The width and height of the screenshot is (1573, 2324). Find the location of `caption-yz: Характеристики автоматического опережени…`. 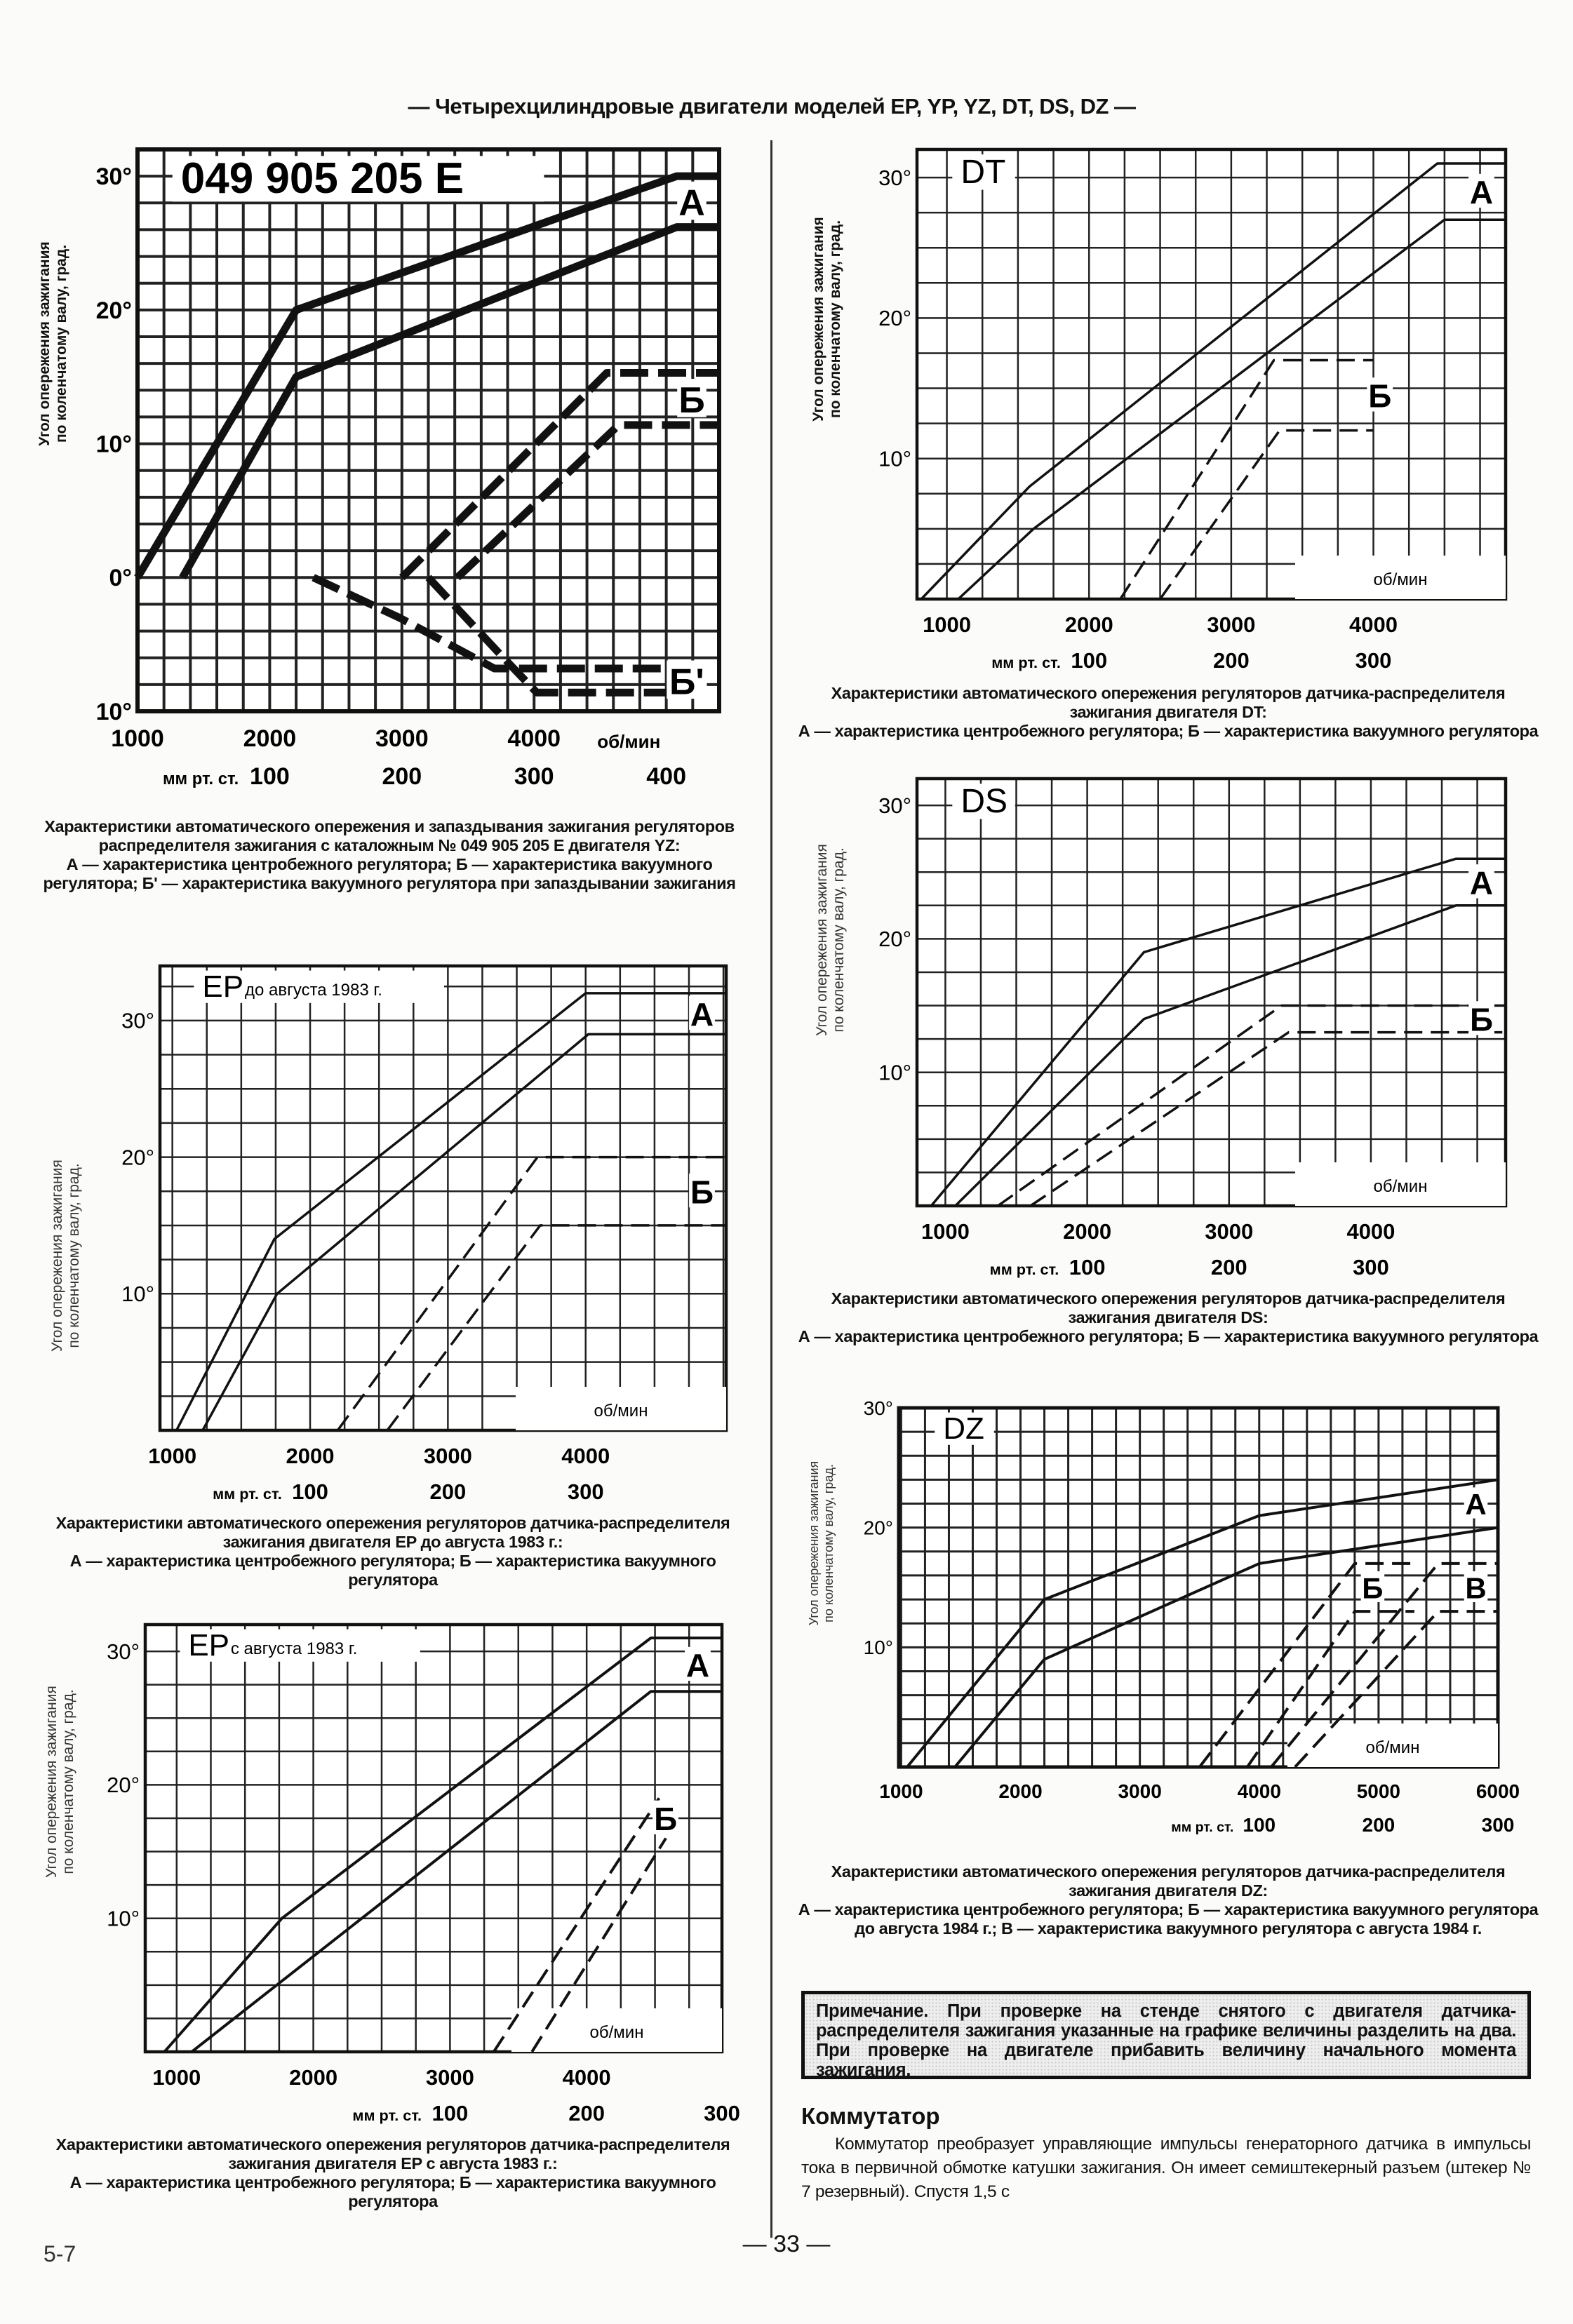

caption-yz: Характеристики автоматического опережени… is located at coordinates (390, 855).